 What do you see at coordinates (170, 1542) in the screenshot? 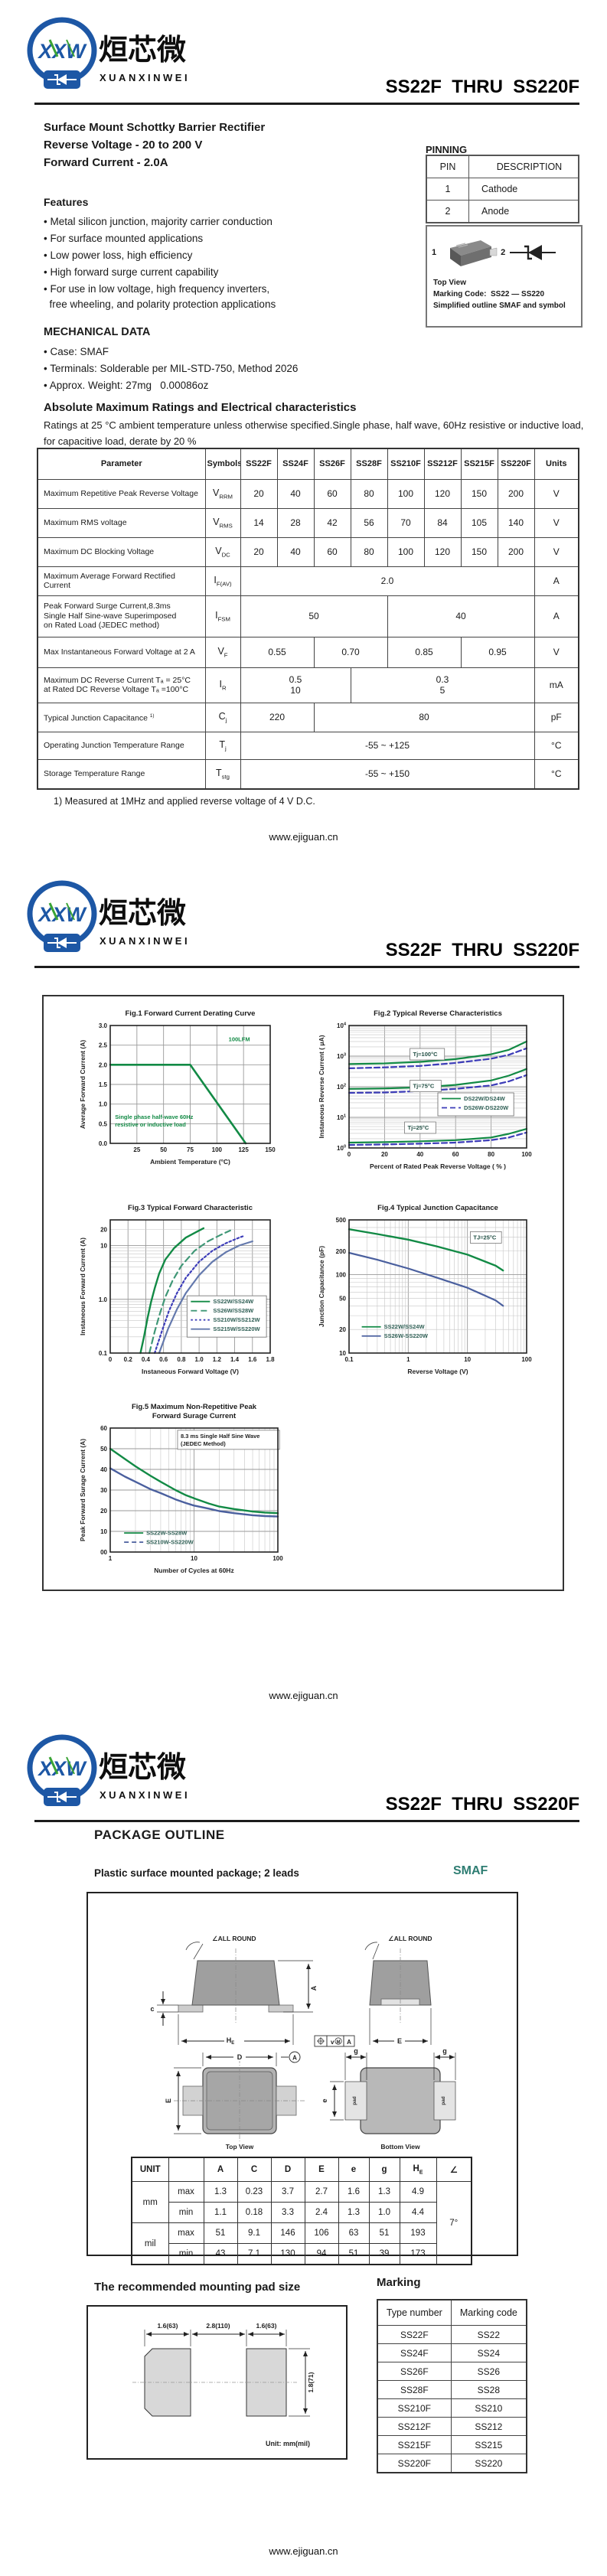
I see `svg-text: SS210W-SS220W` at bounding box center [170, 1542].